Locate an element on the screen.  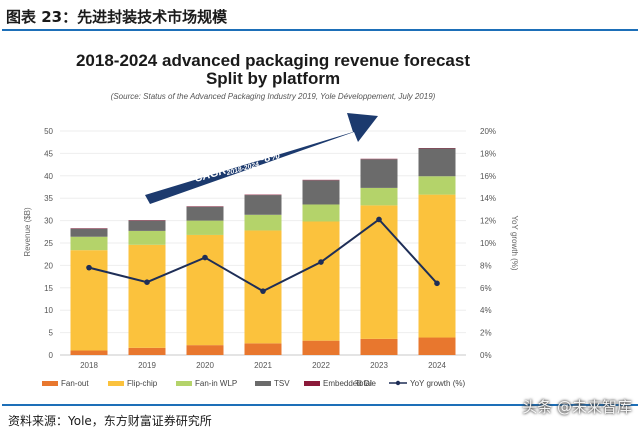
cagr-arrow-shape is located at coordinates (261, 158).